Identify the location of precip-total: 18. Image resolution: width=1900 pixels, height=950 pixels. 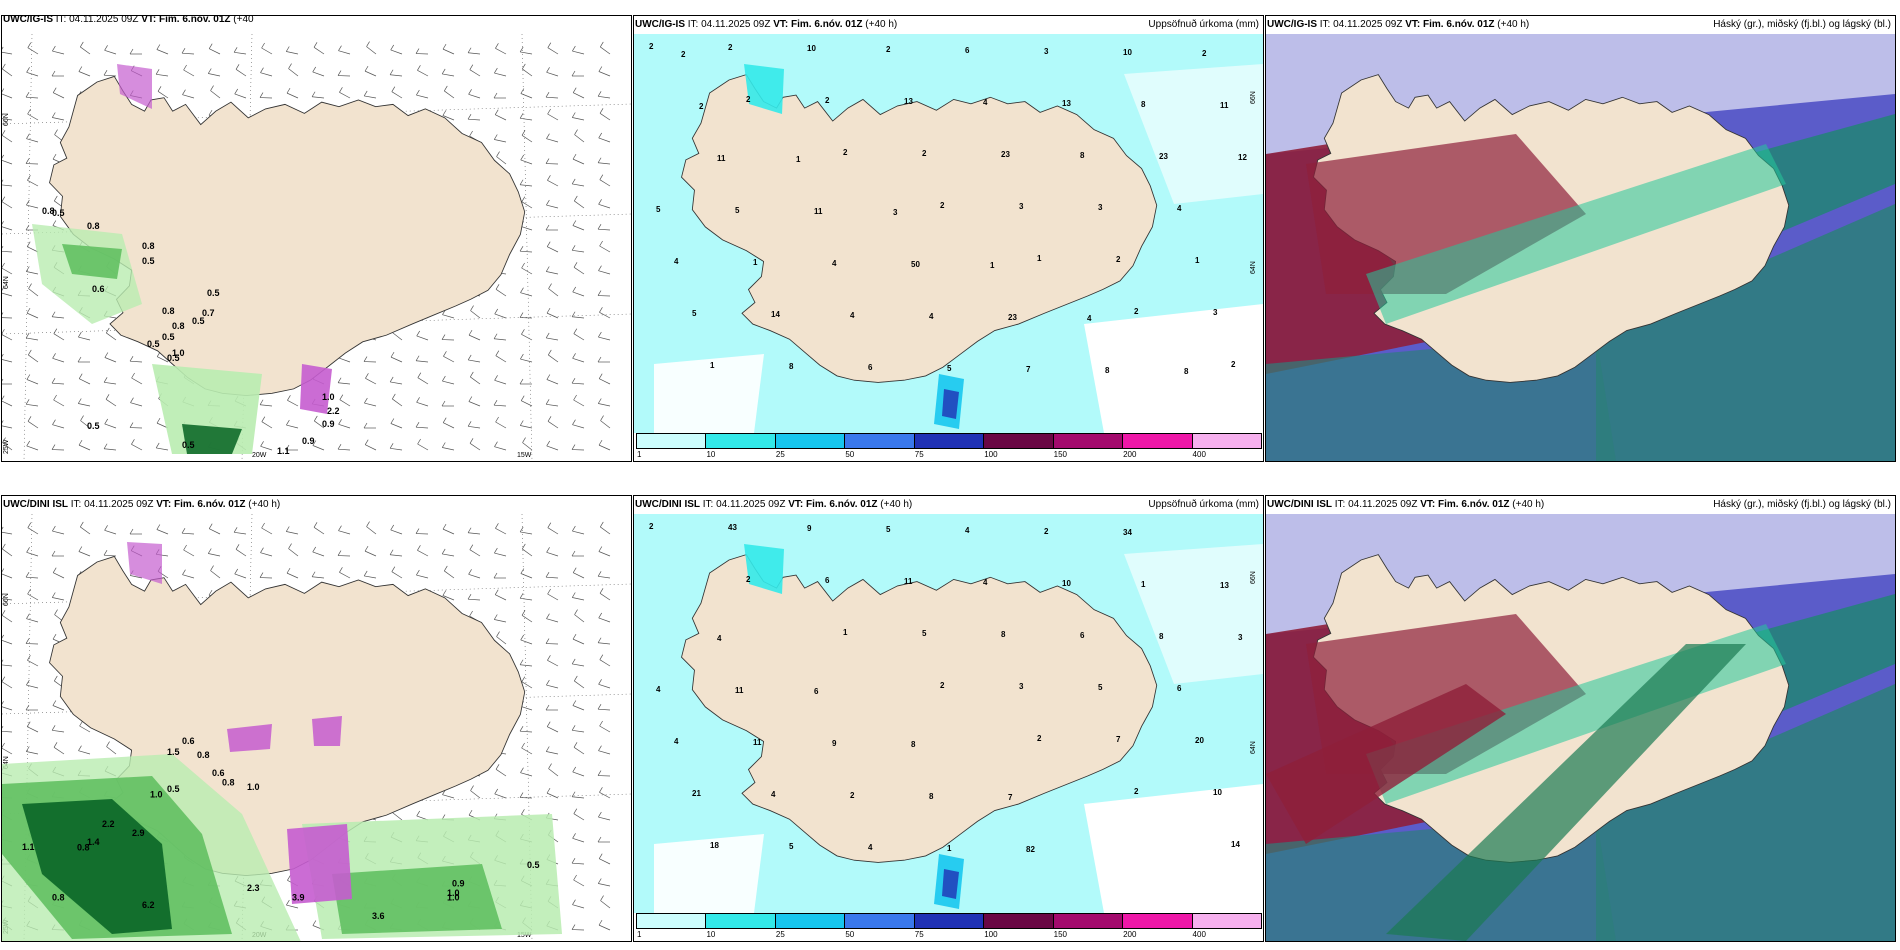
(714, 845).